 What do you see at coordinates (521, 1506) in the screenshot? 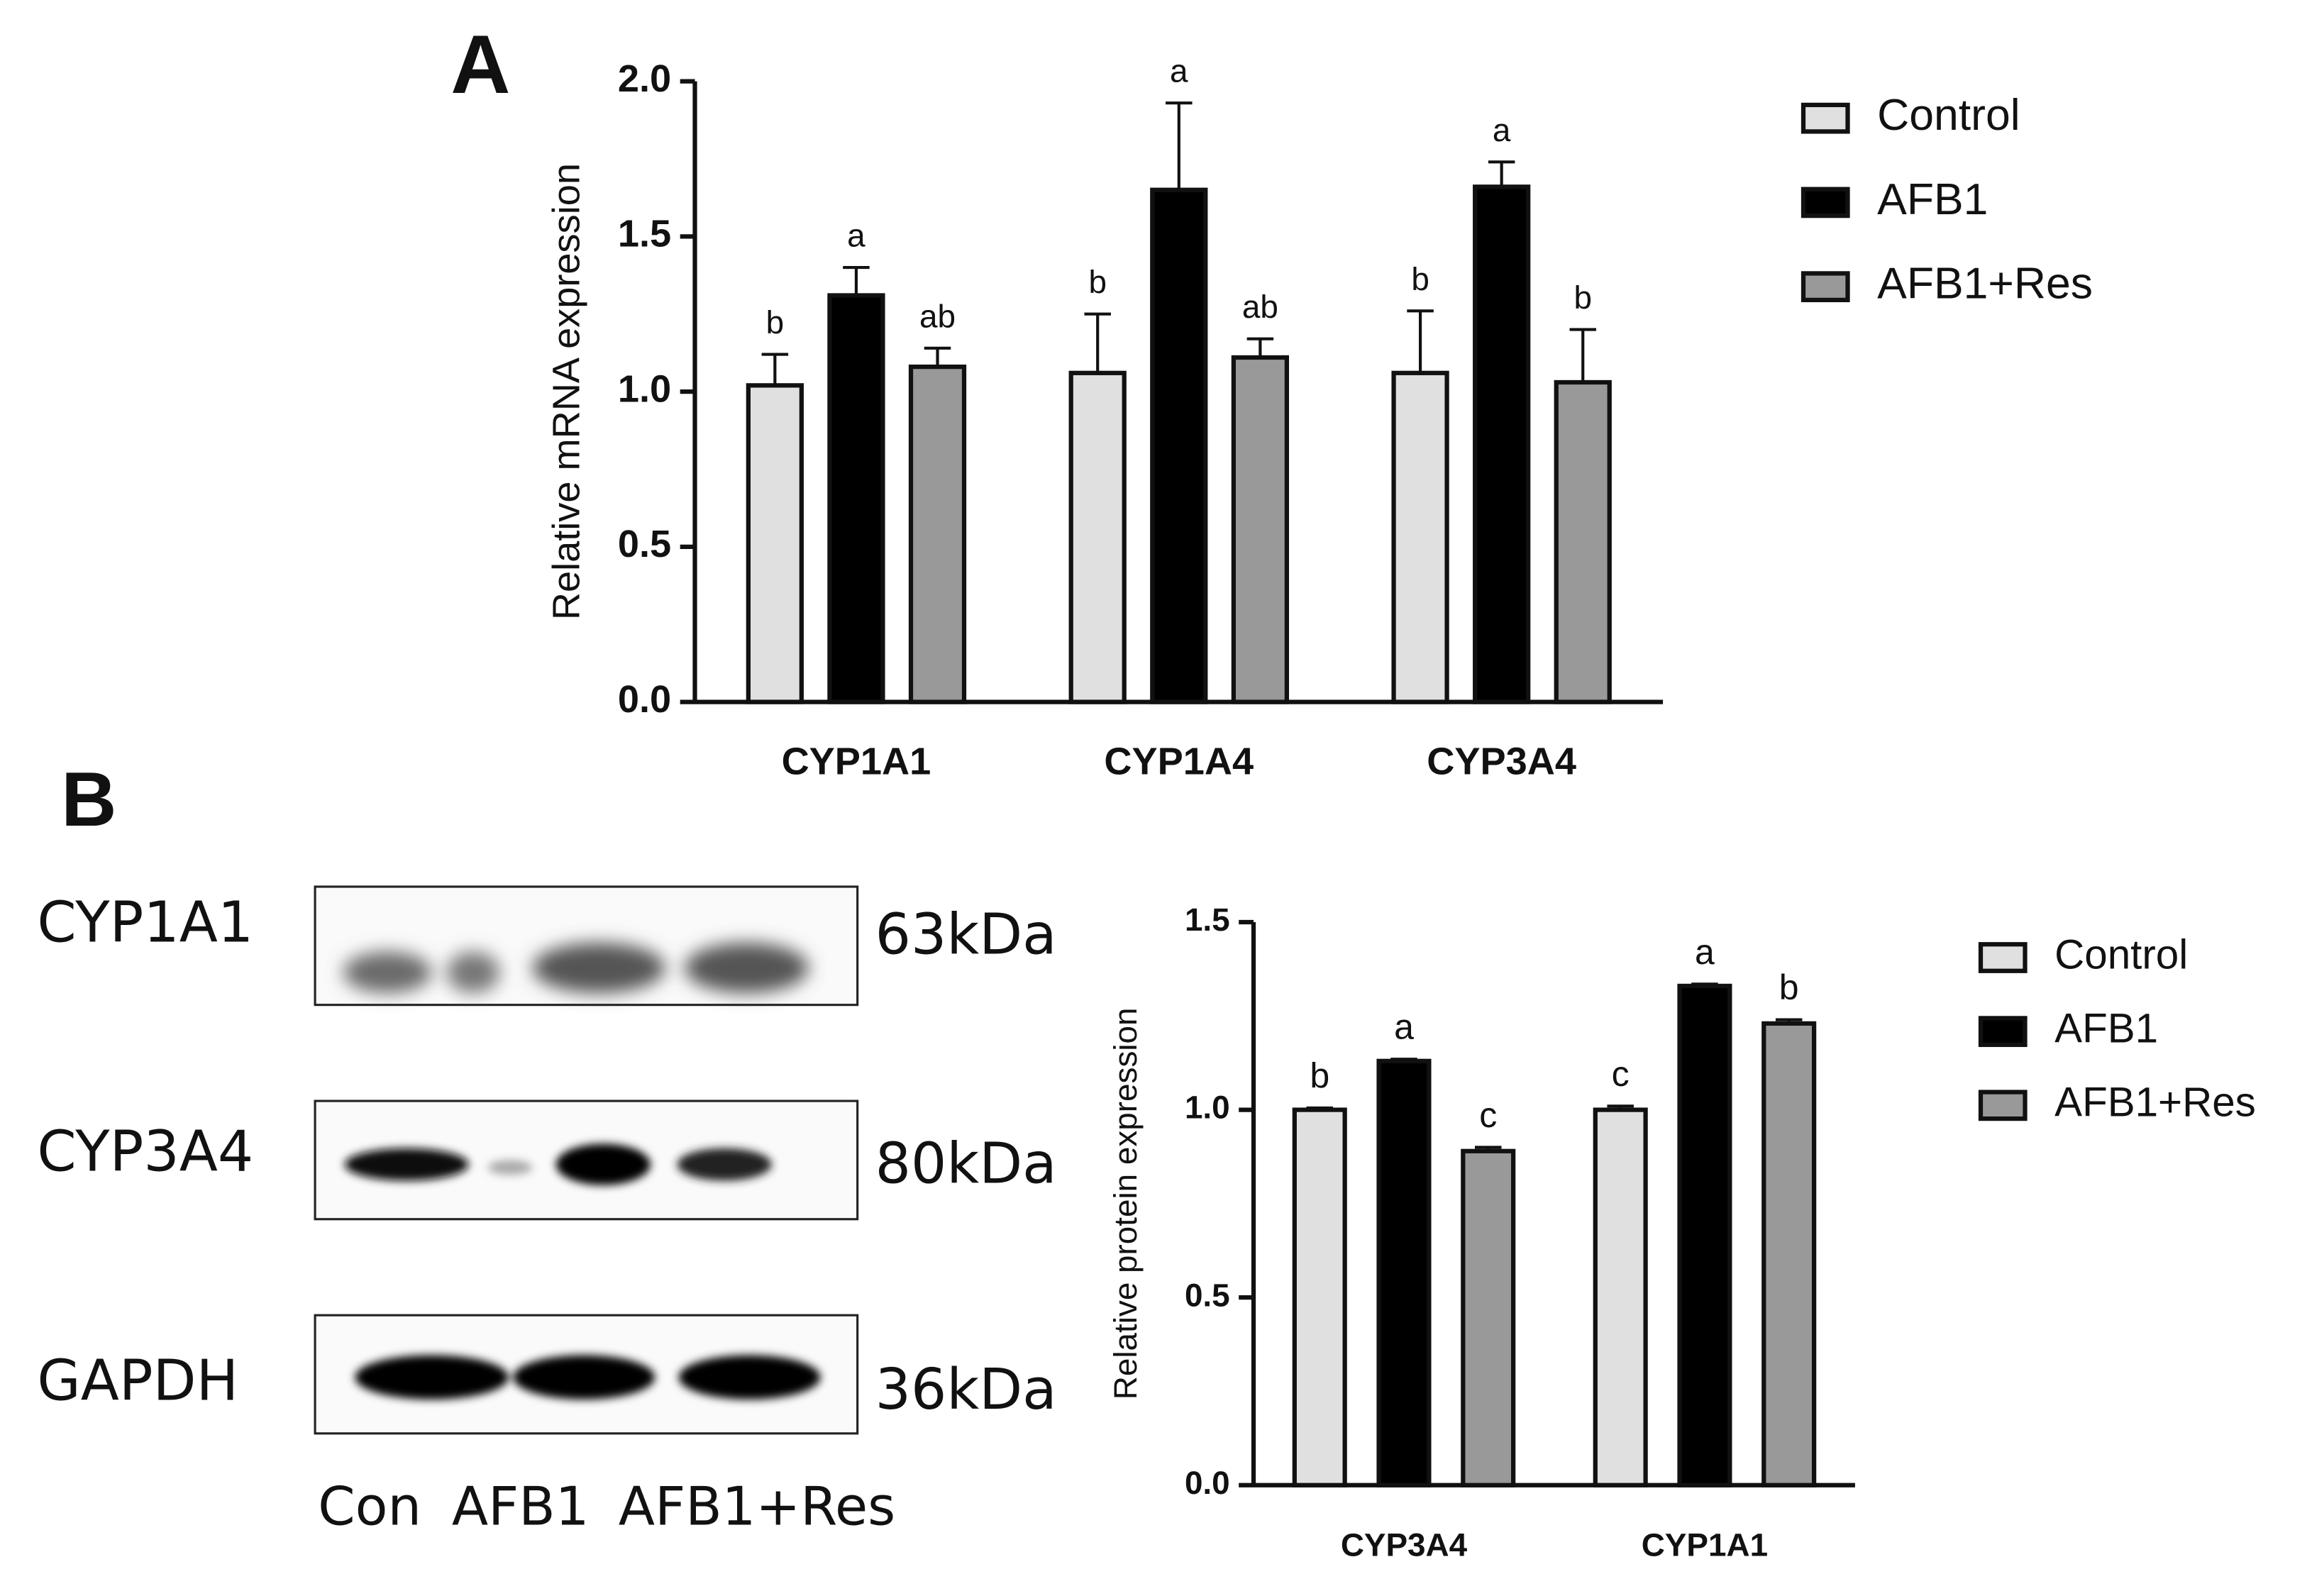
I see `blot-lane-label: AFB1` at bounding box center [521, 1506].